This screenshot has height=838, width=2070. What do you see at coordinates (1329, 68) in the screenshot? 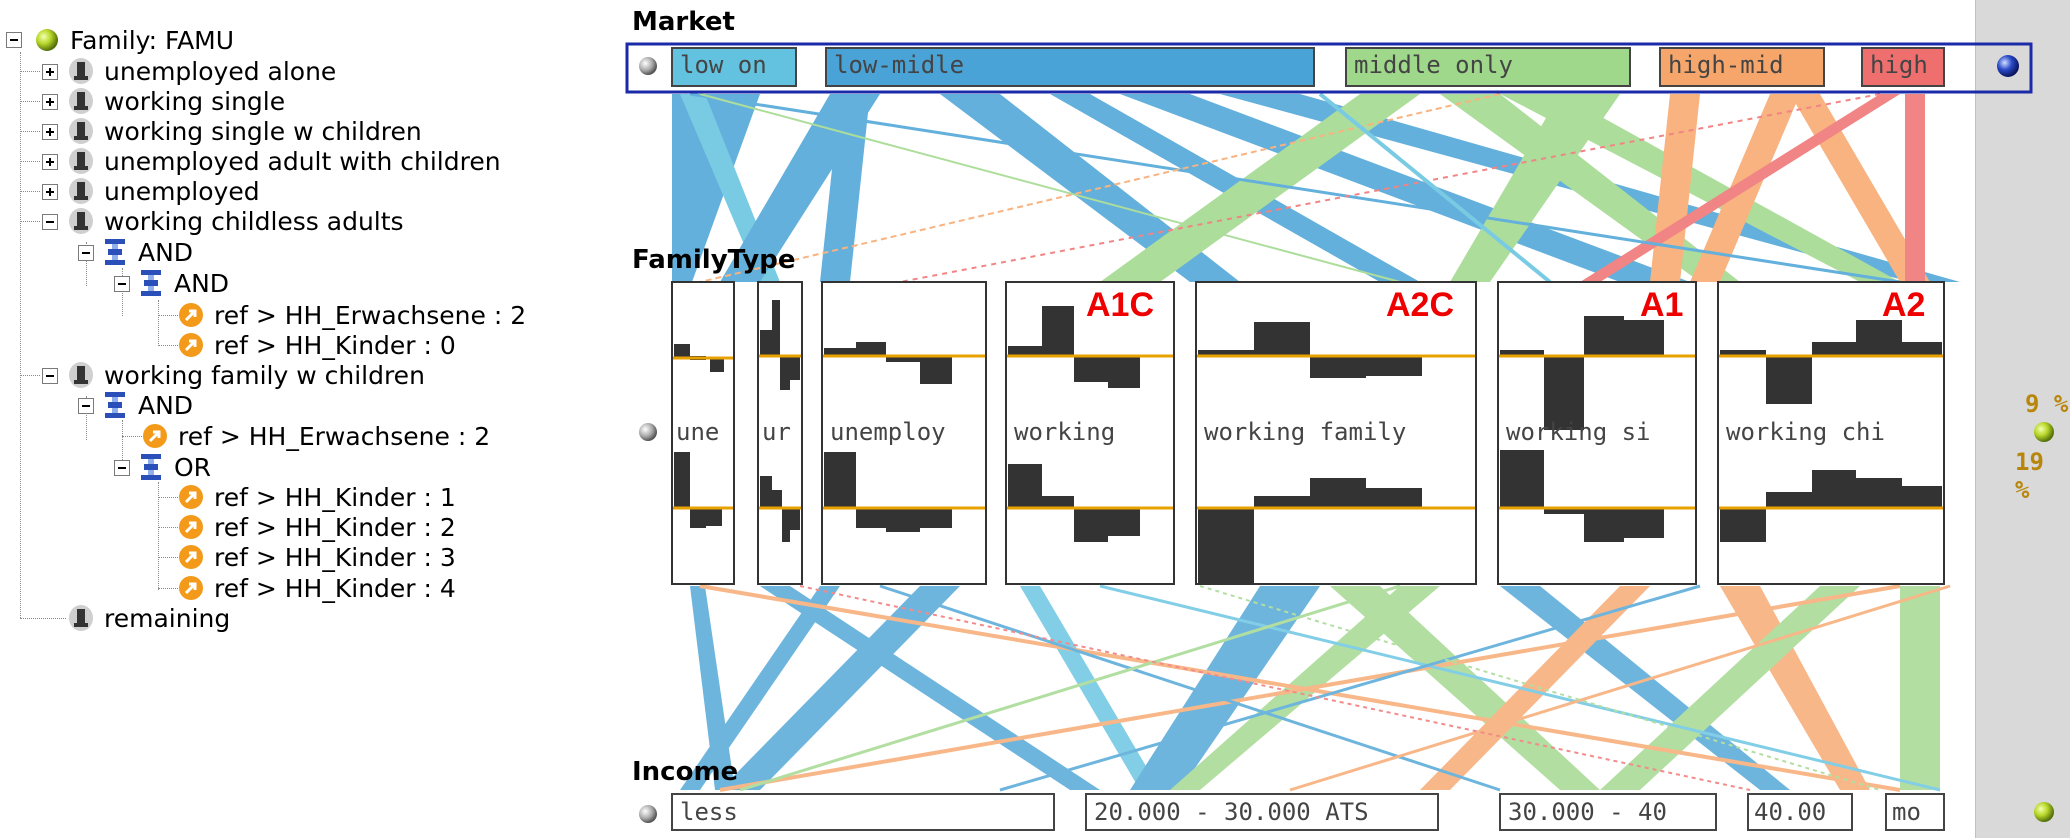
I see `market-selection-frame` at bounding box center [1329, 68].